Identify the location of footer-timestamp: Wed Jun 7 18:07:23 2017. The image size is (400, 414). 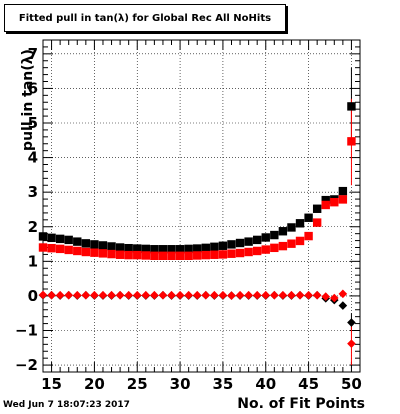
(66, 405).